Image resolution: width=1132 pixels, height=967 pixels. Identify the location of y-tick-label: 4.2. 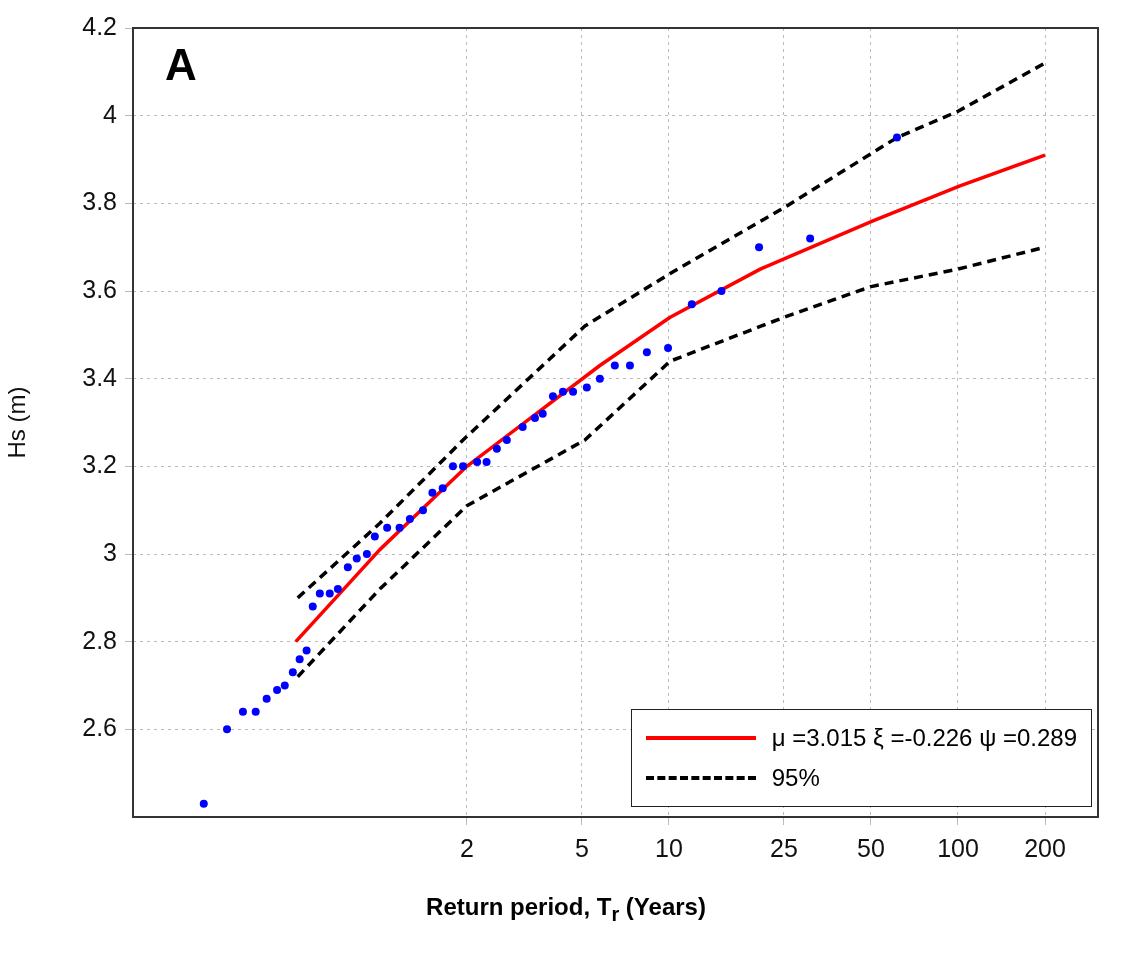
(99, 25).